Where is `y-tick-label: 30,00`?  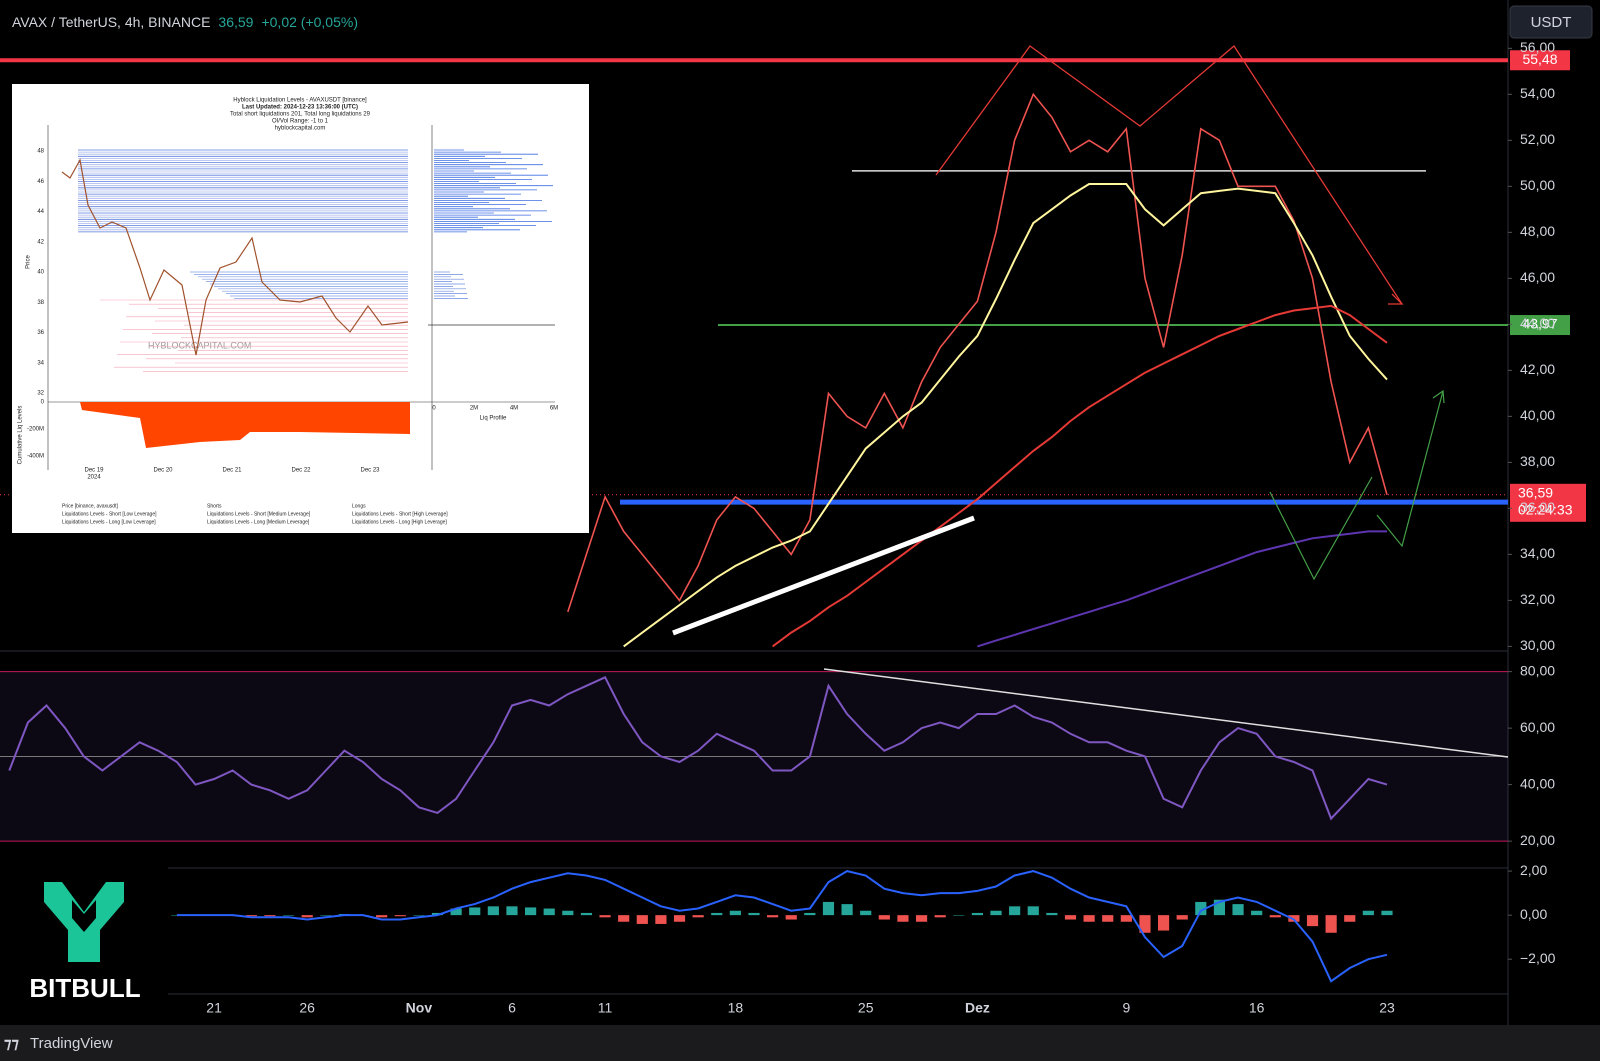
y-tick-label: 30,00 is located at coordinates (1537, 645).